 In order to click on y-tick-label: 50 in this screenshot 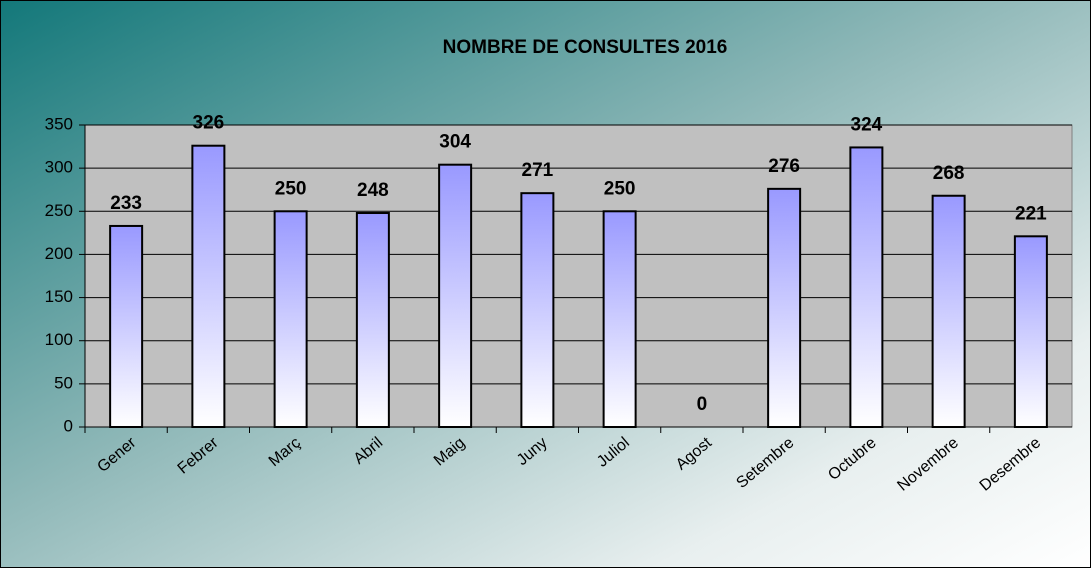, I will do `click(63, 382)`.